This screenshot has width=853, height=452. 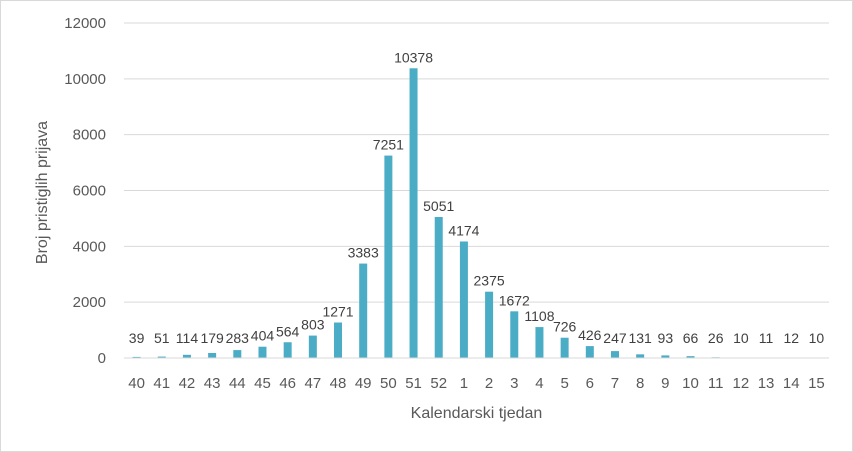 What do you see at coordinates (464, 383) in the screenshot?
I see `x-tick-label: 1` at bounding box center [464, 383].